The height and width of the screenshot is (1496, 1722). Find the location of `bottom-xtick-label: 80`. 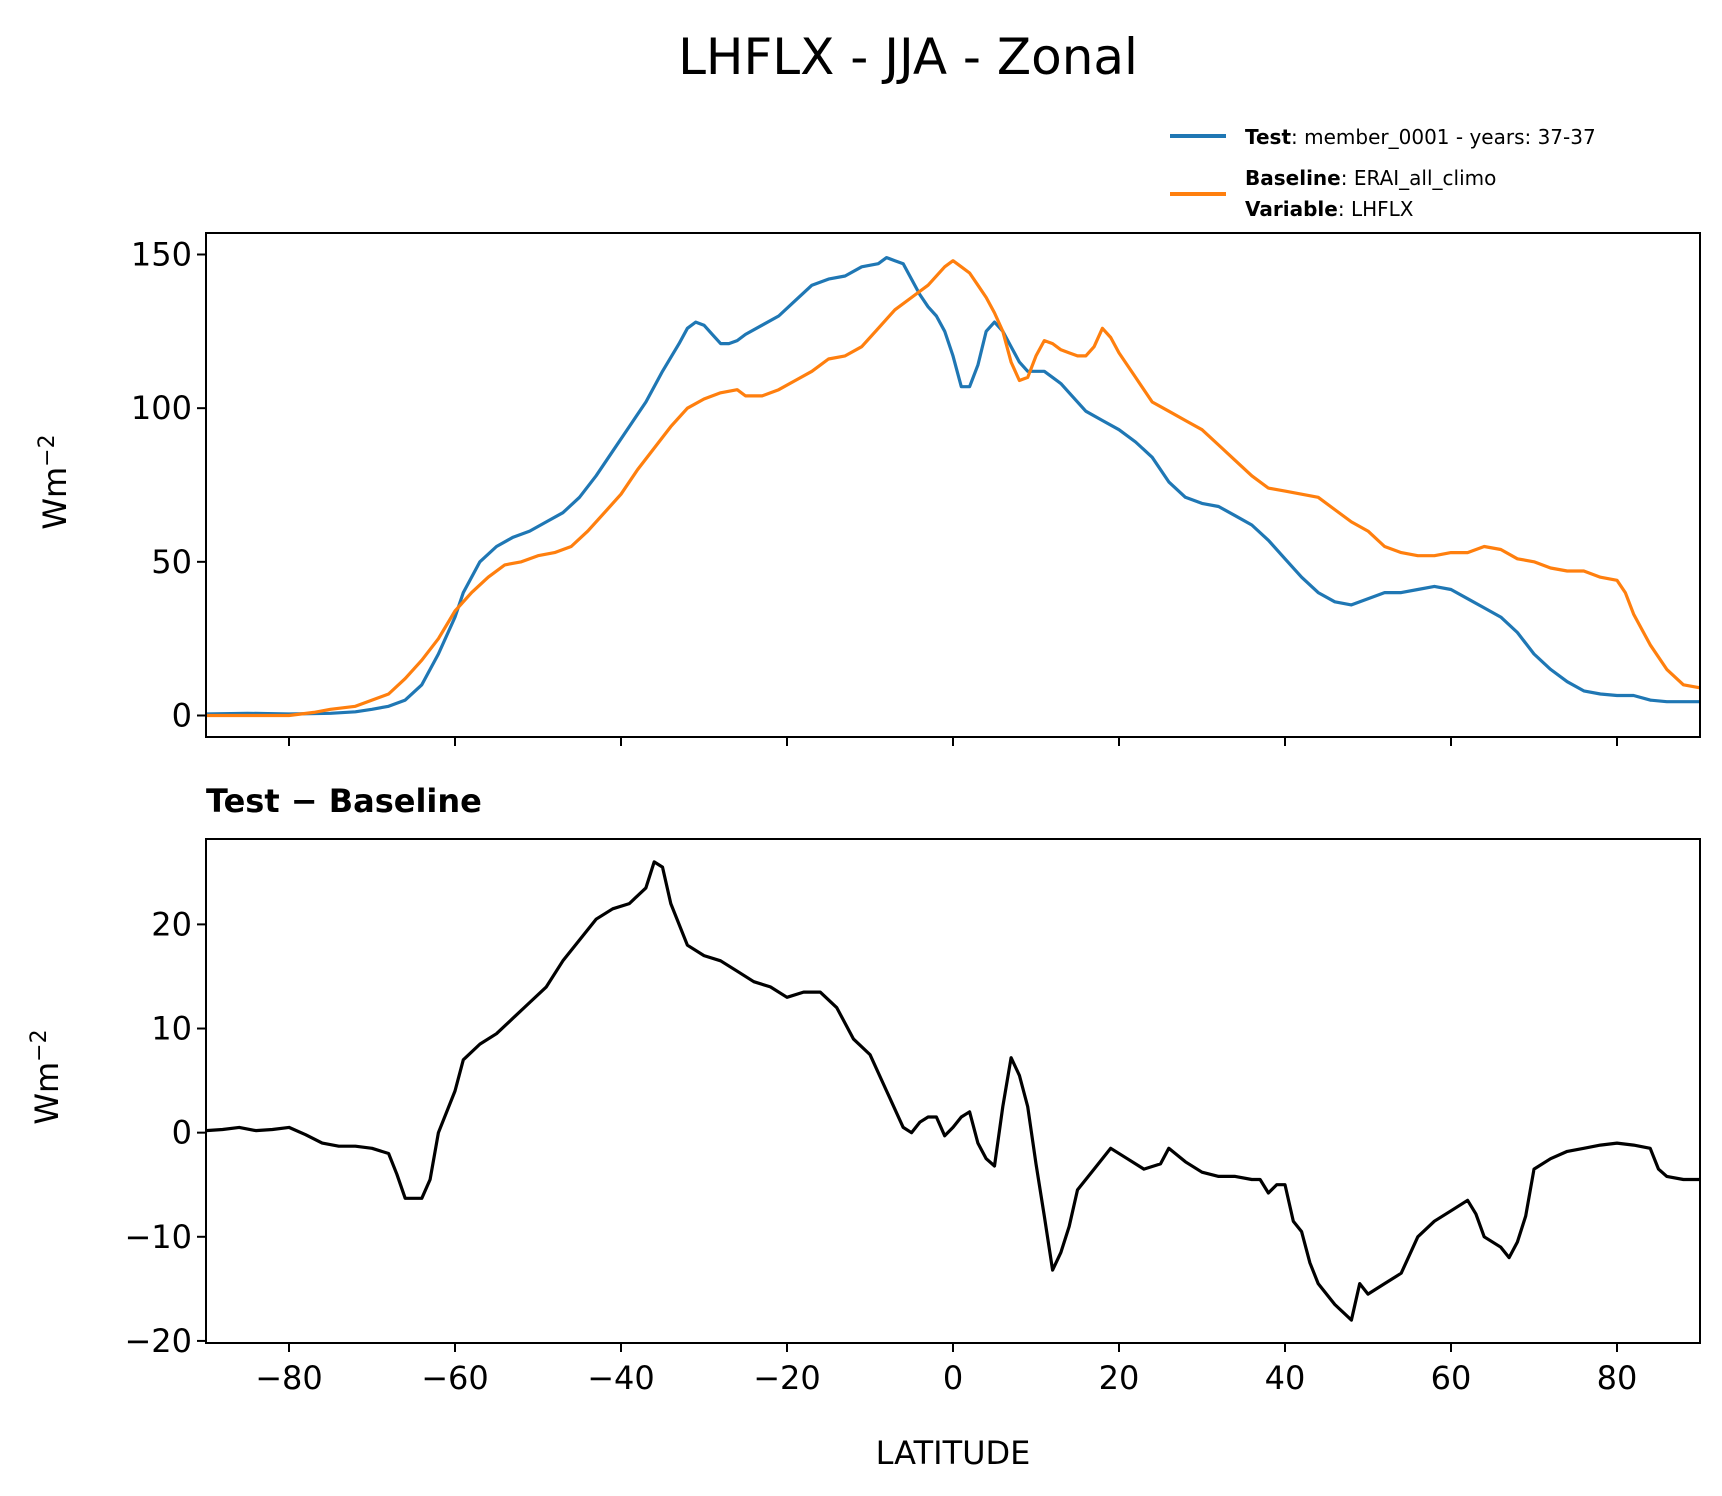

bottom-xtick-label: 80 is located at coordinates (1617, 1378).